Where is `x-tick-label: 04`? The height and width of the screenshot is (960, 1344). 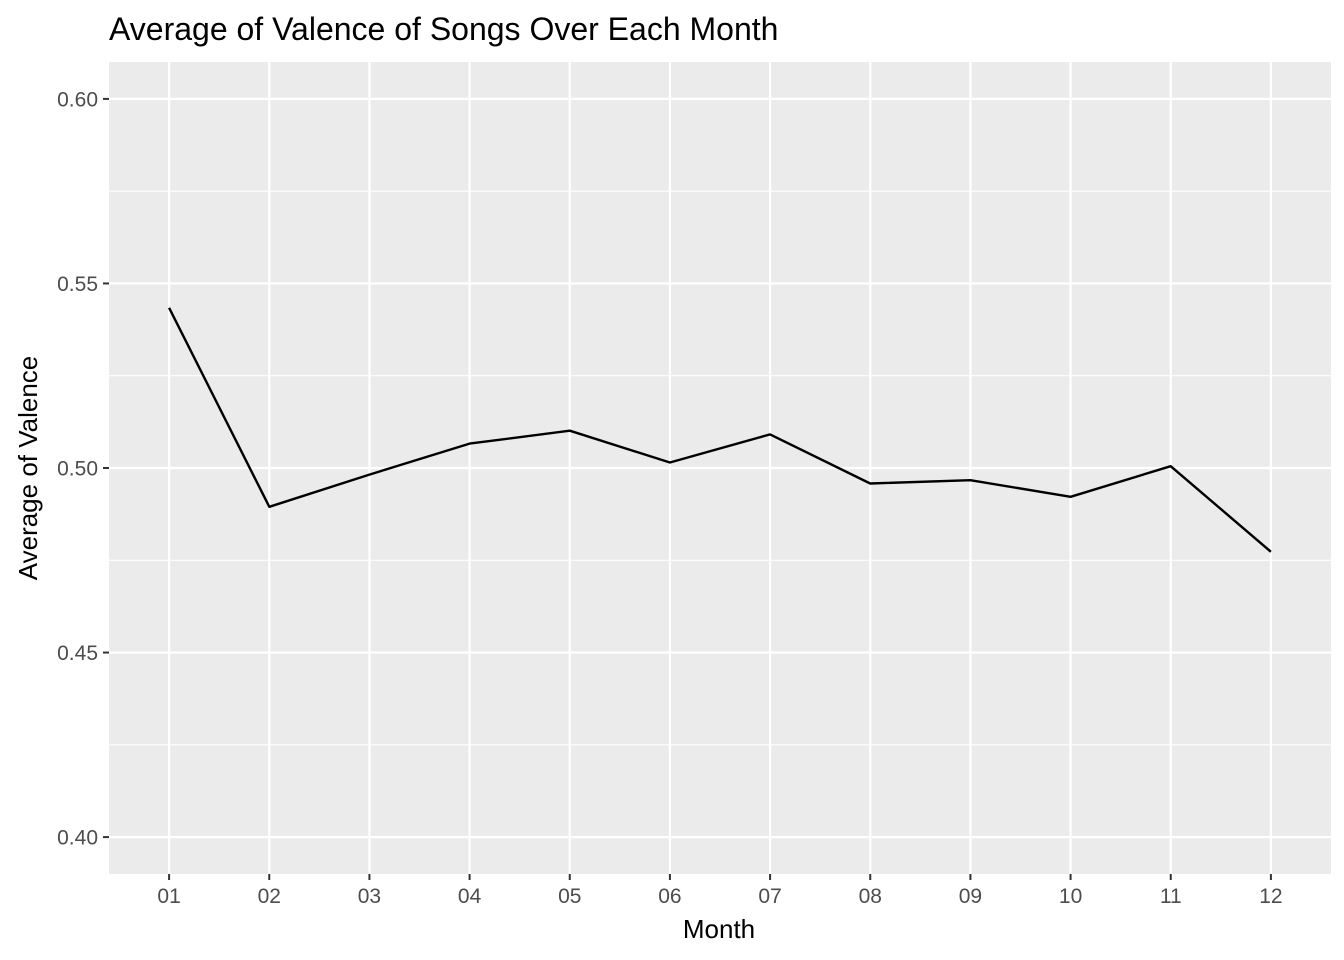 x-tick-label: 04 is located at coordinates (470, 896).